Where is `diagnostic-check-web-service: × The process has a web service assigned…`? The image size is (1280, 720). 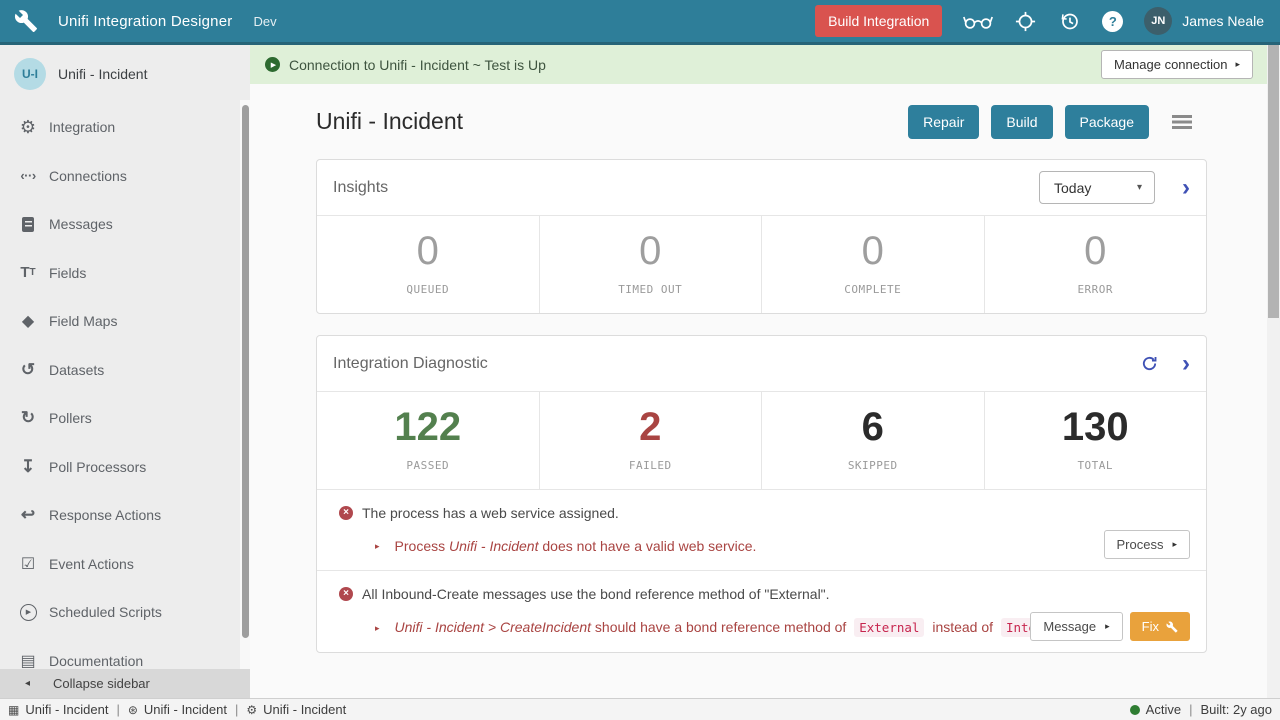
diagnostic-check-web-service: × The process has a web service assigned… is located at coordinates (761, 530).